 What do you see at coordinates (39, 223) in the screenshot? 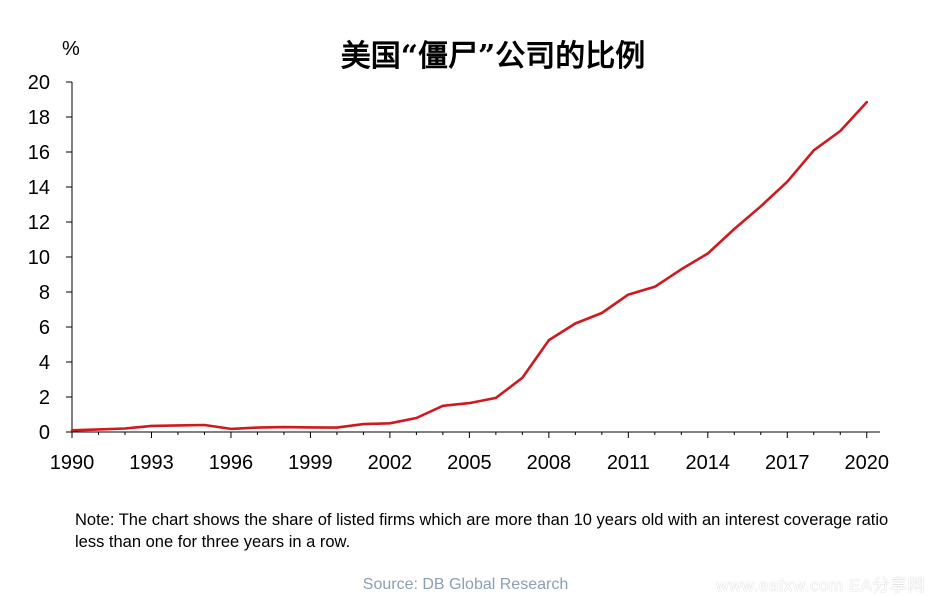
I see `y-tick-label: 12` at bounding box center [39, 223].